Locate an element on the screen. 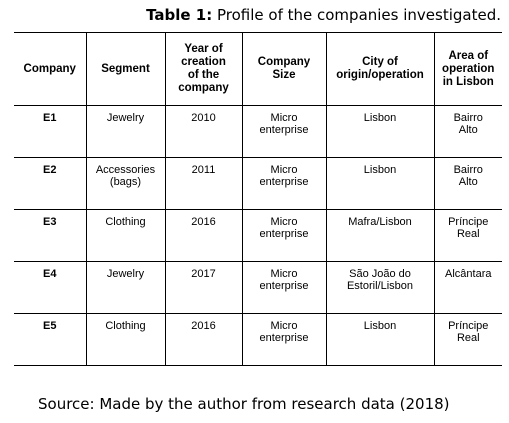  table-cell: Accessories (bags) is located at coordinates (125, 183).